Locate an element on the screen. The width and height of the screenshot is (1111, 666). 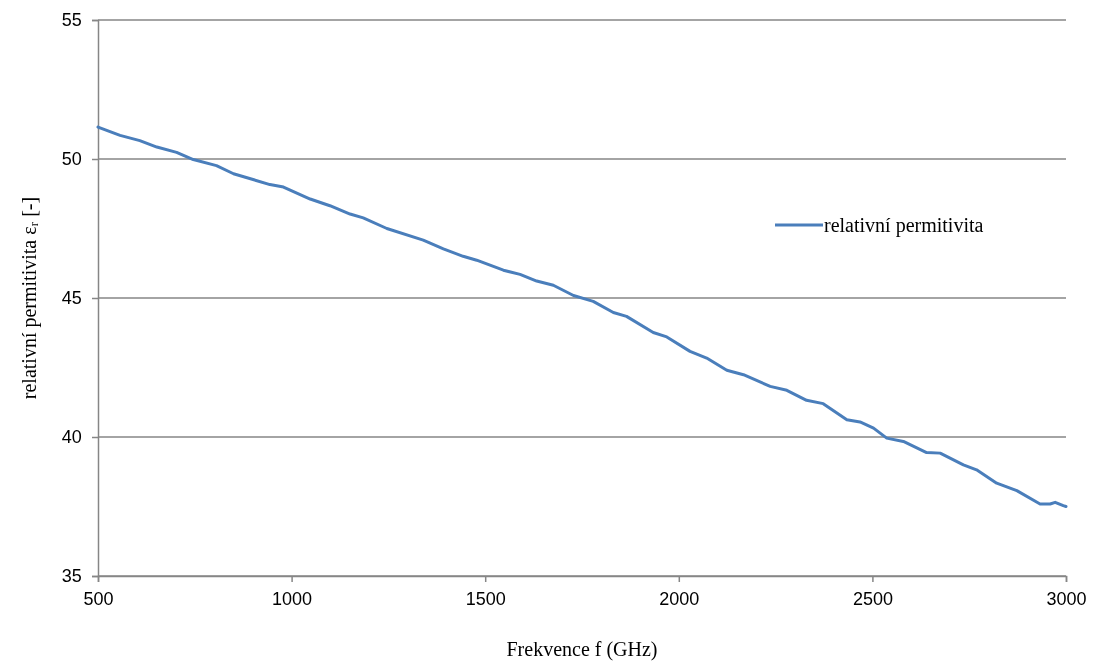
x-axis-title: Frekvence f (GHz) is located at coordinates (582, 649).